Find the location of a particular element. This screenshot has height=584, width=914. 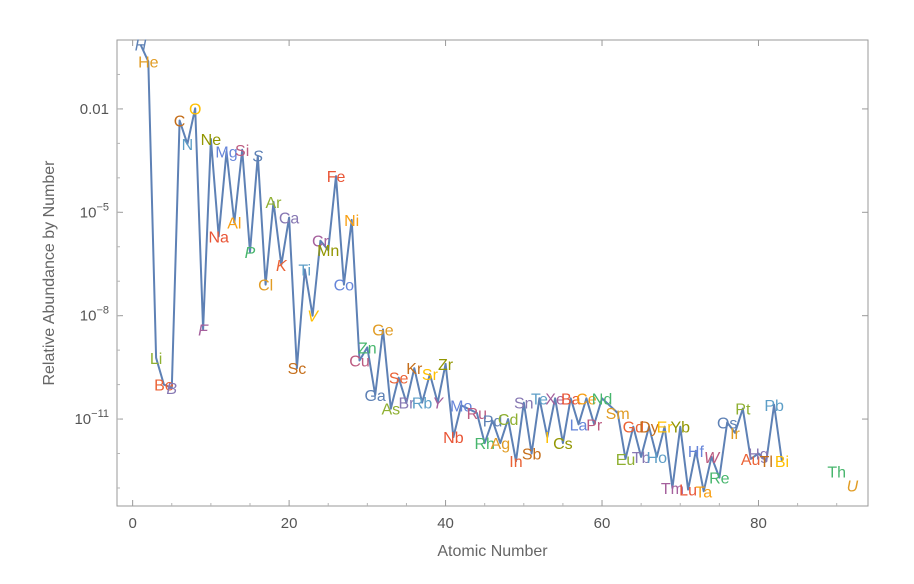

element-label-c: C is located at coordinates (180, 122).